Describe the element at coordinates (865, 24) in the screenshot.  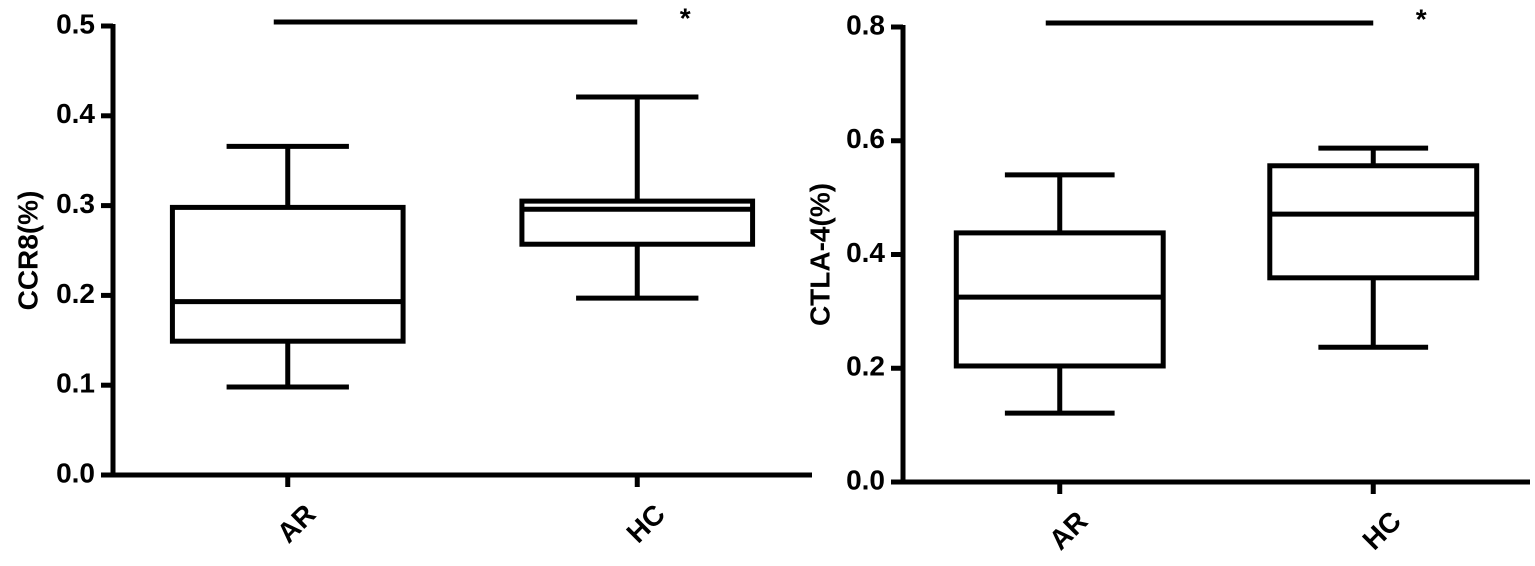
I see `y-tick-label: 0.8` at that location.